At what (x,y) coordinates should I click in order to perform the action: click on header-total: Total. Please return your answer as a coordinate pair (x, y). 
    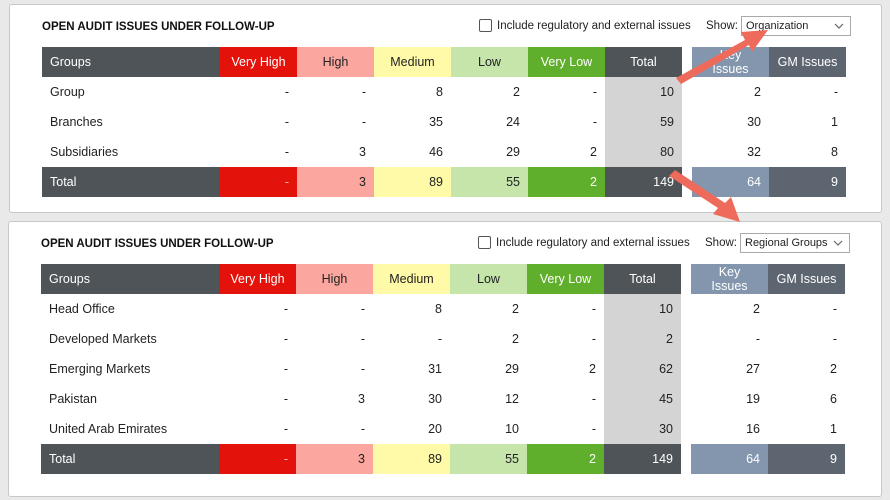
    Looking at the image, I should click on (643, 62).